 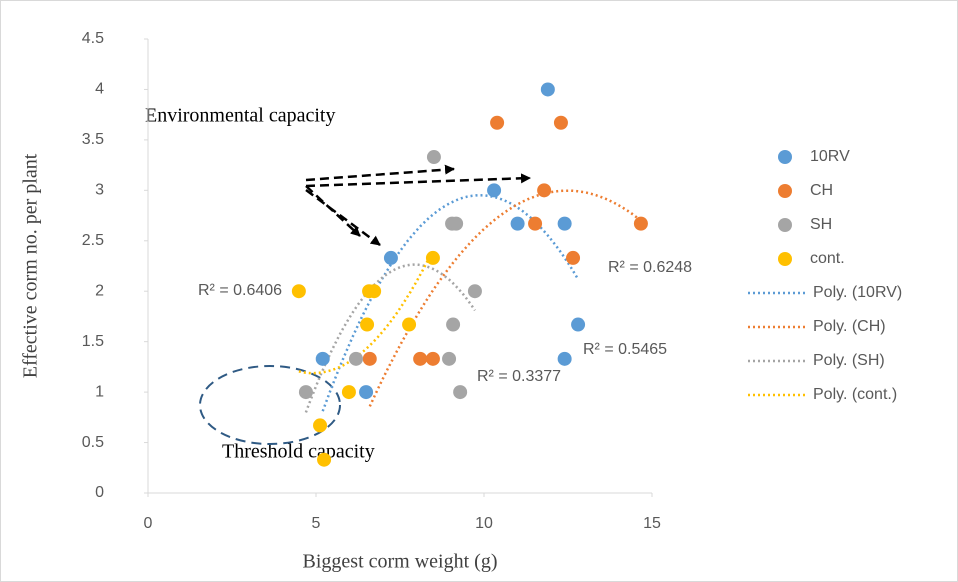 I want to click on x-tick-label: 10, so click(x=484, y=523).